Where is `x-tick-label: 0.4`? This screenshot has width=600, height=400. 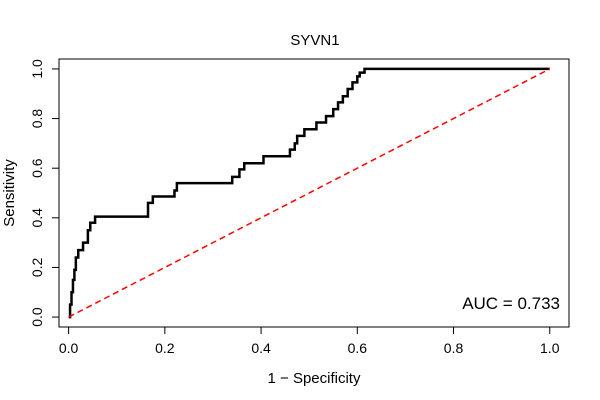
x-tick-label: 0.4 is located at coordinates (261, 348).